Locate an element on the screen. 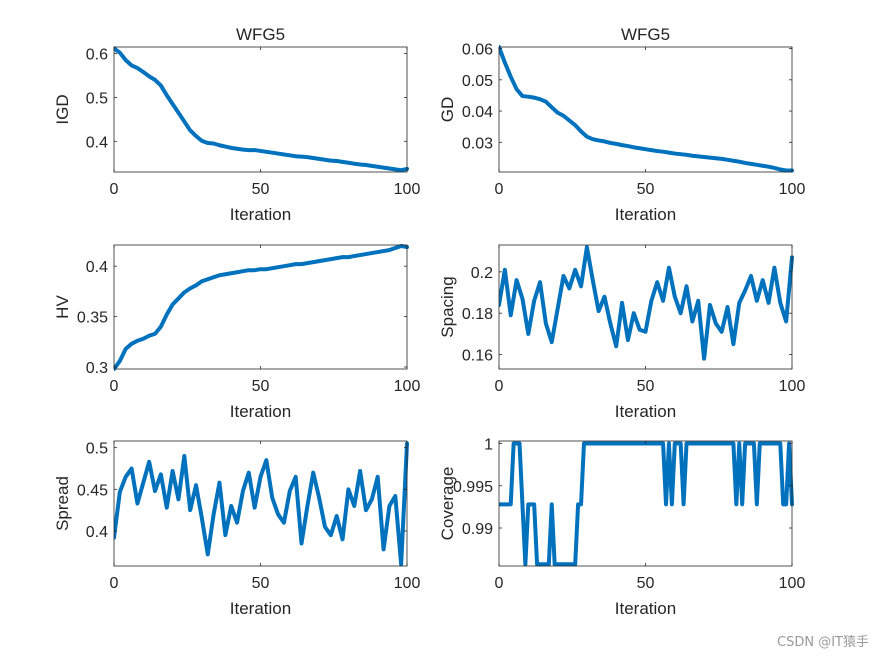 Image resolution: width=875 pixels, height=656 pixels. series-line-hv is located at coordinates (261, 307).